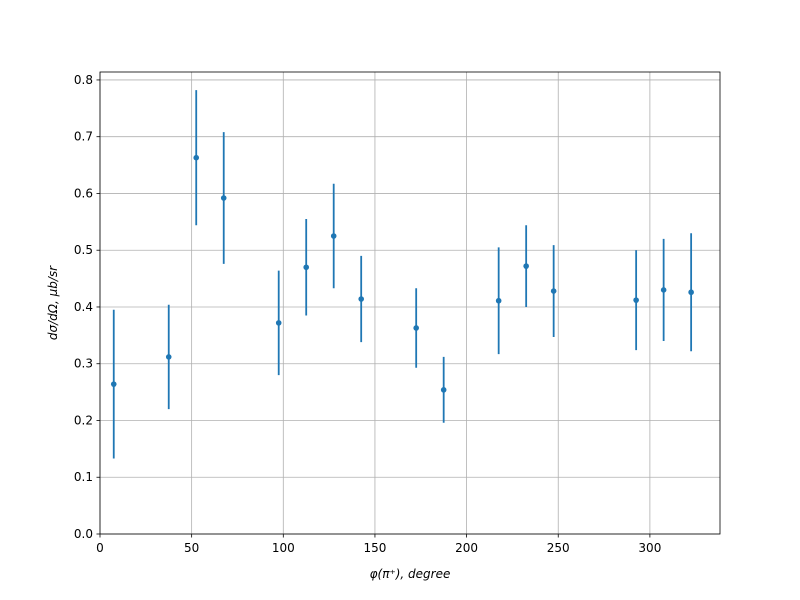 This screenshot has height=600, width=800. What do you see at coordinates (83, 137) in the screenshot?
I see `y-tick-label: 0.7` at bounding box center [83, 137].